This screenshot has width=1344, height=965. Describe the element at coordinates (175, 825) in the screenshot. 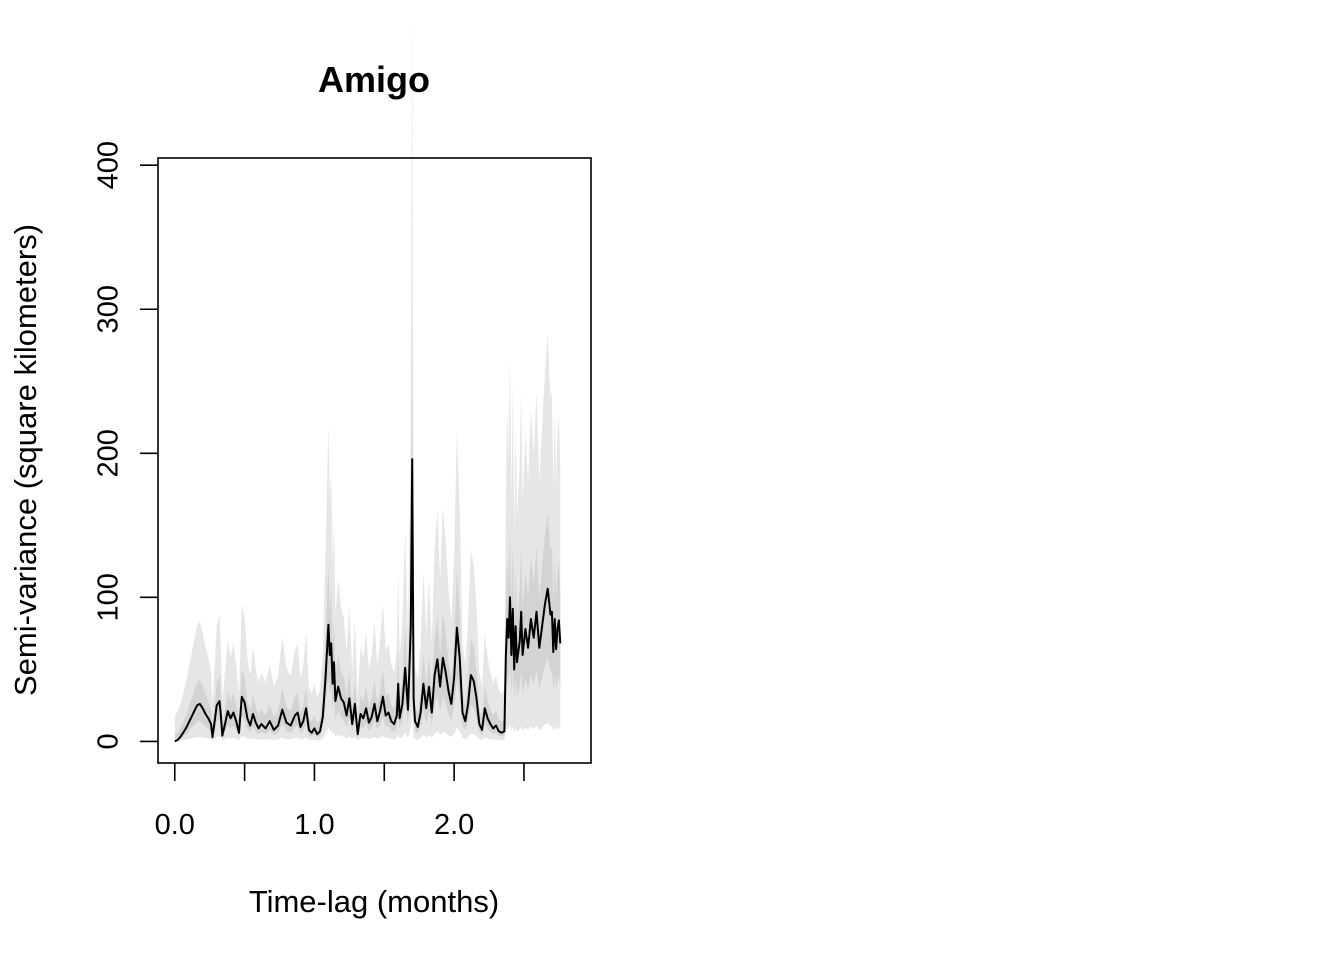

I see `x-tick-label: 0.0` at that location.